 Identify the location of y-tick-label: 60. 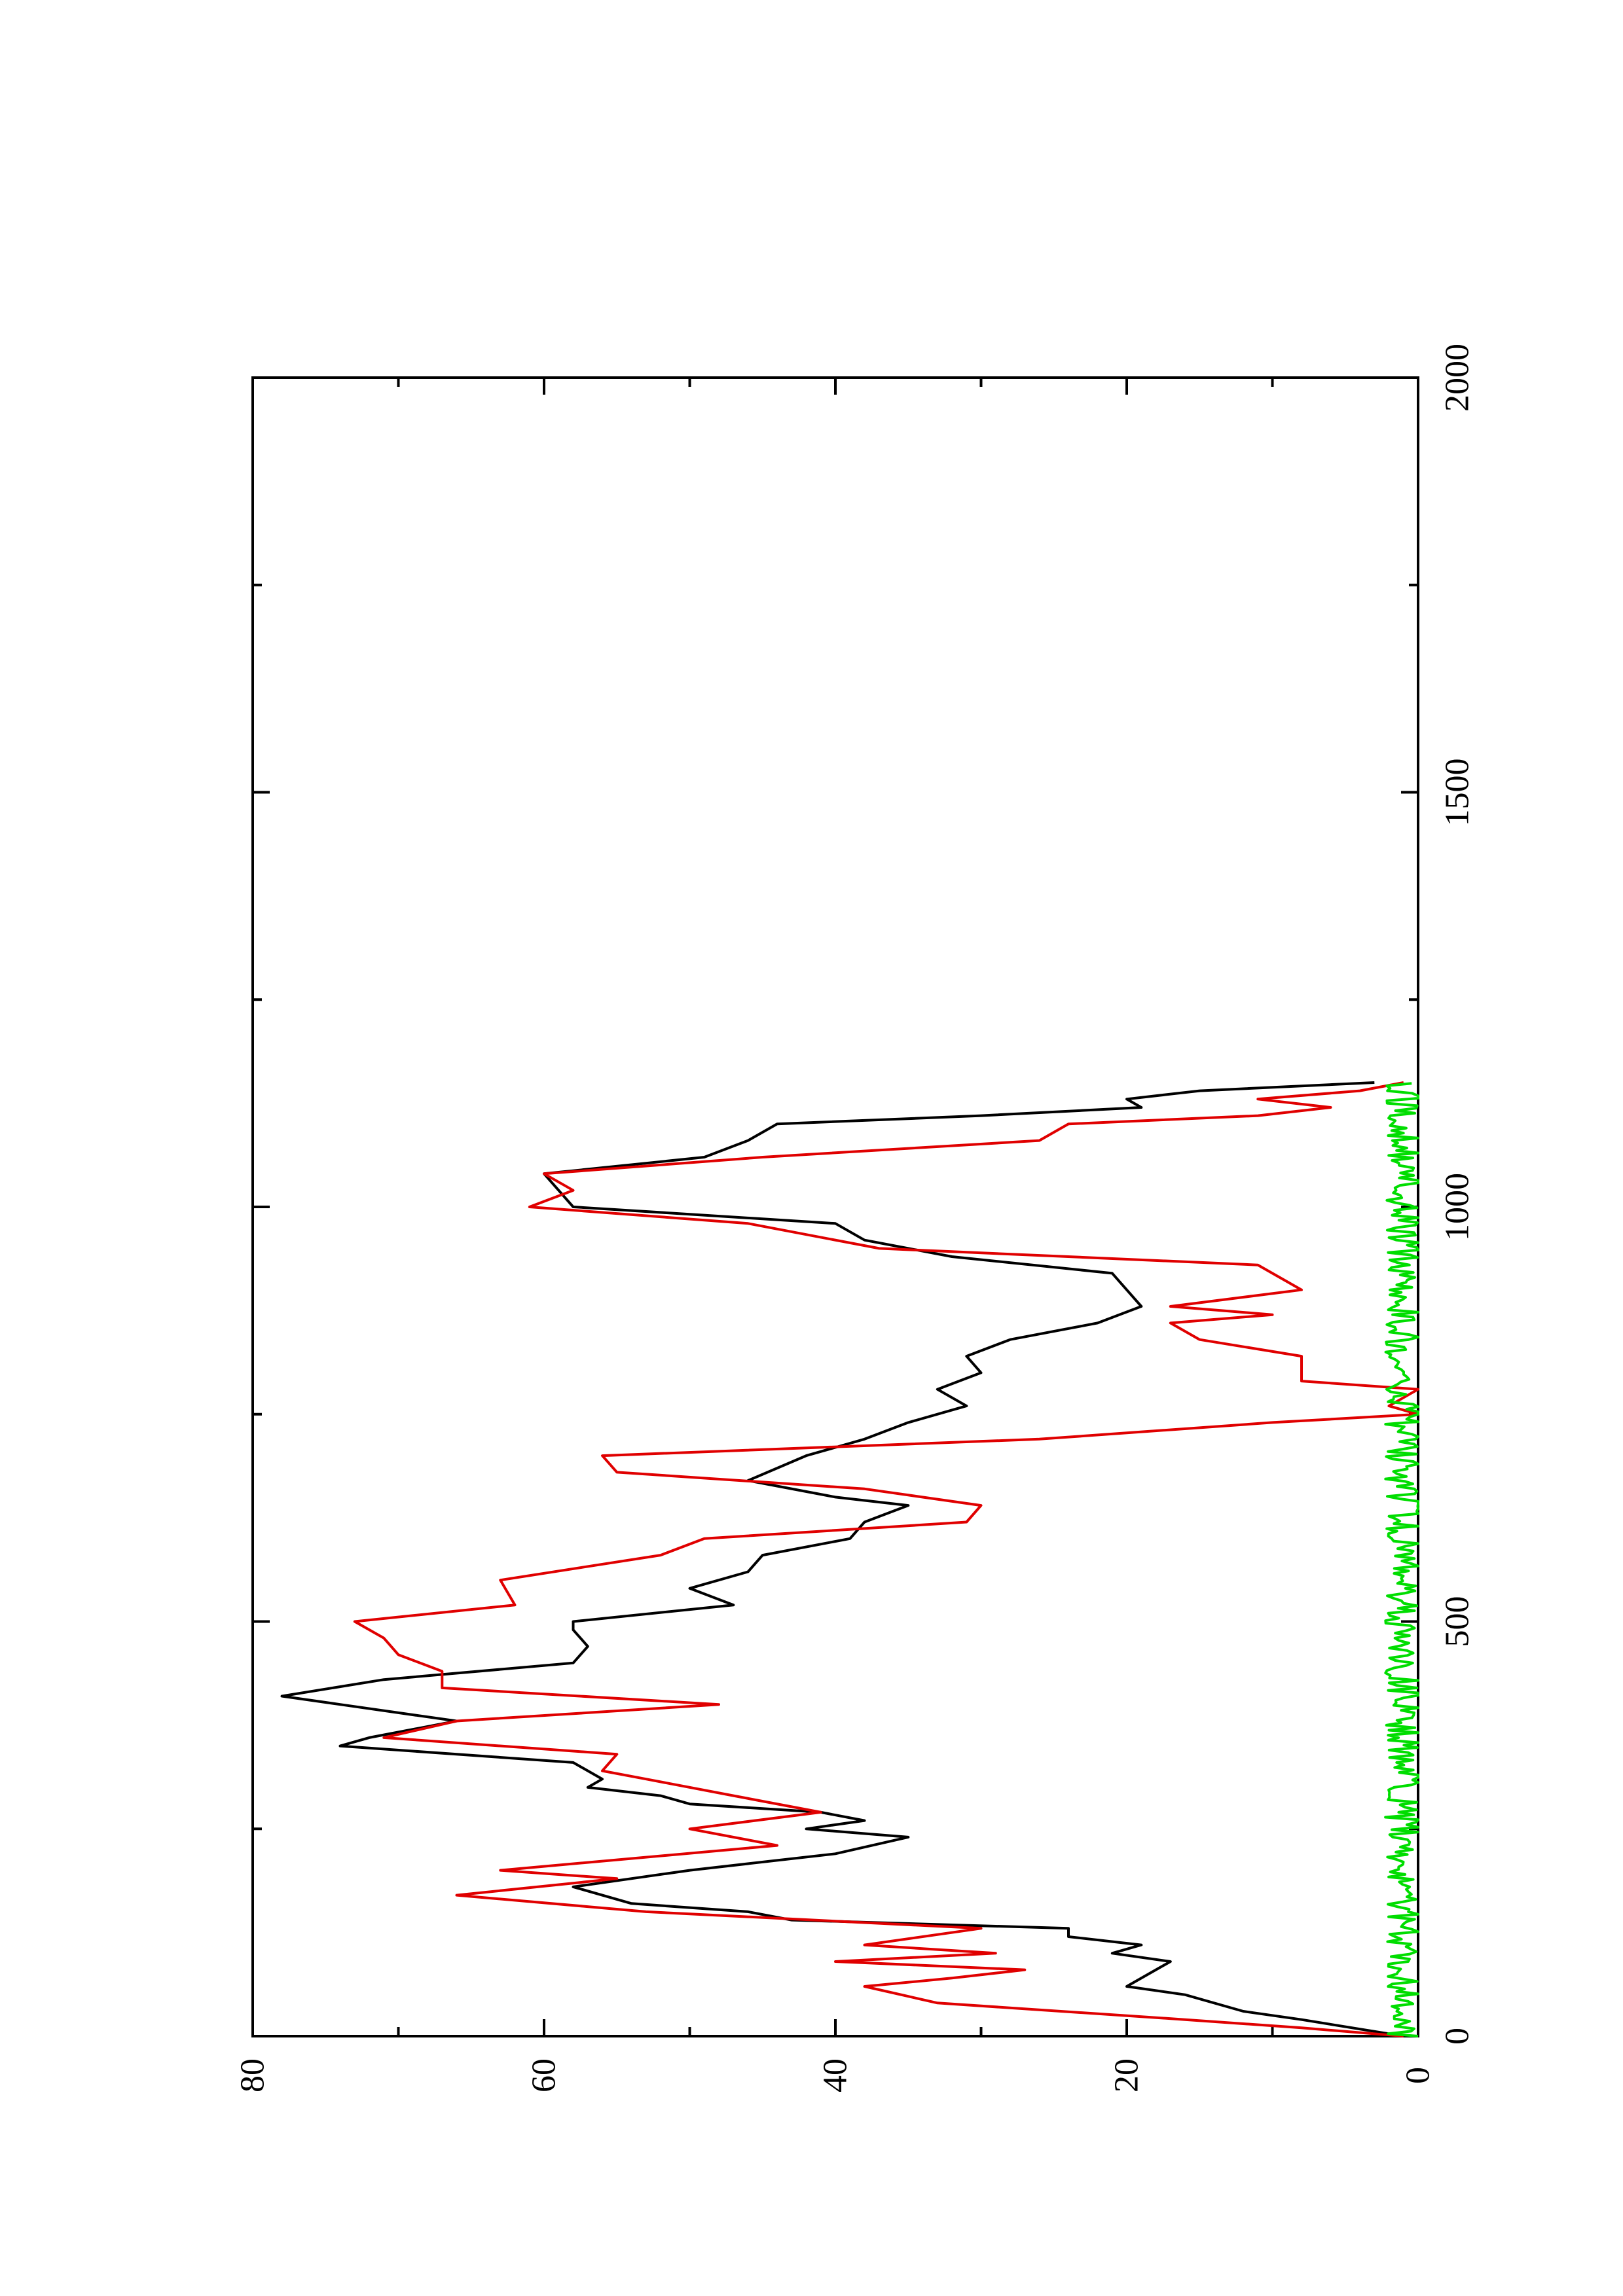
(544, 2075).